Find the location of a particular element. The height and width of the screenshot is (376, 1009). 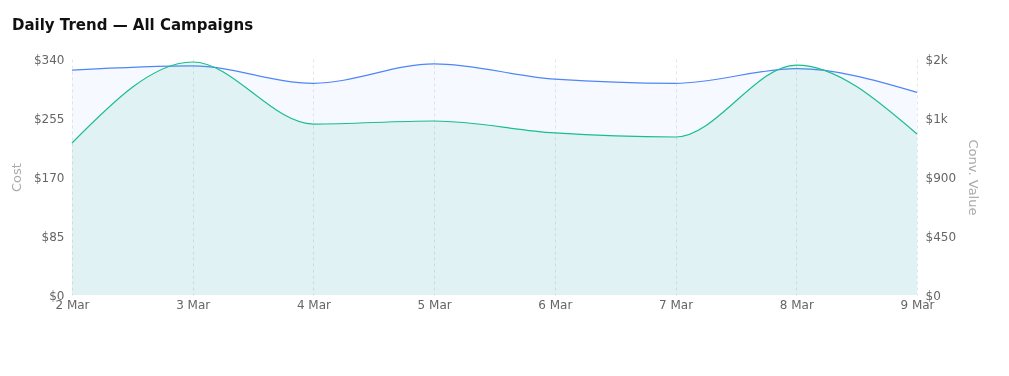

x-tick-label: 3 Mar is located at coordinates (193, 304).